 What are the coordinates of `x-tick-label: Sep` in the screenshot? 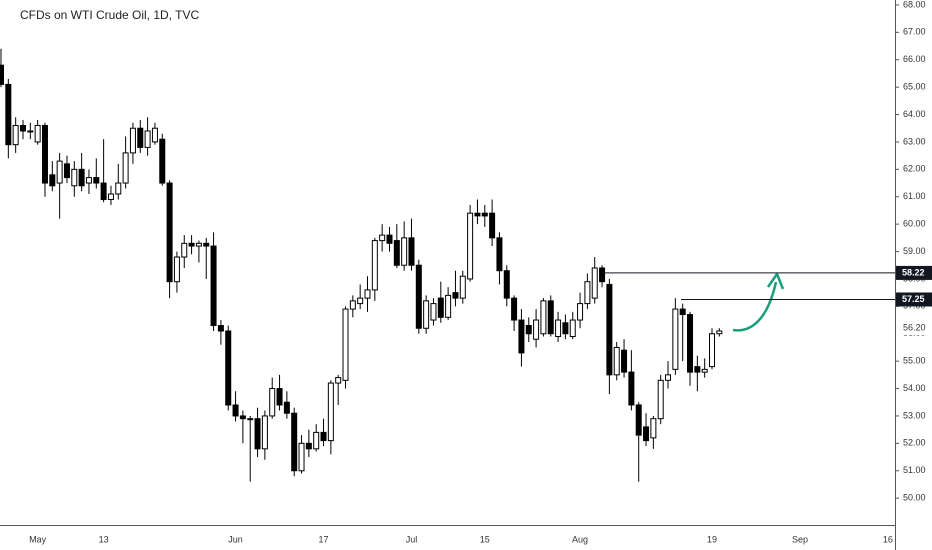 It's located at (800, 539).